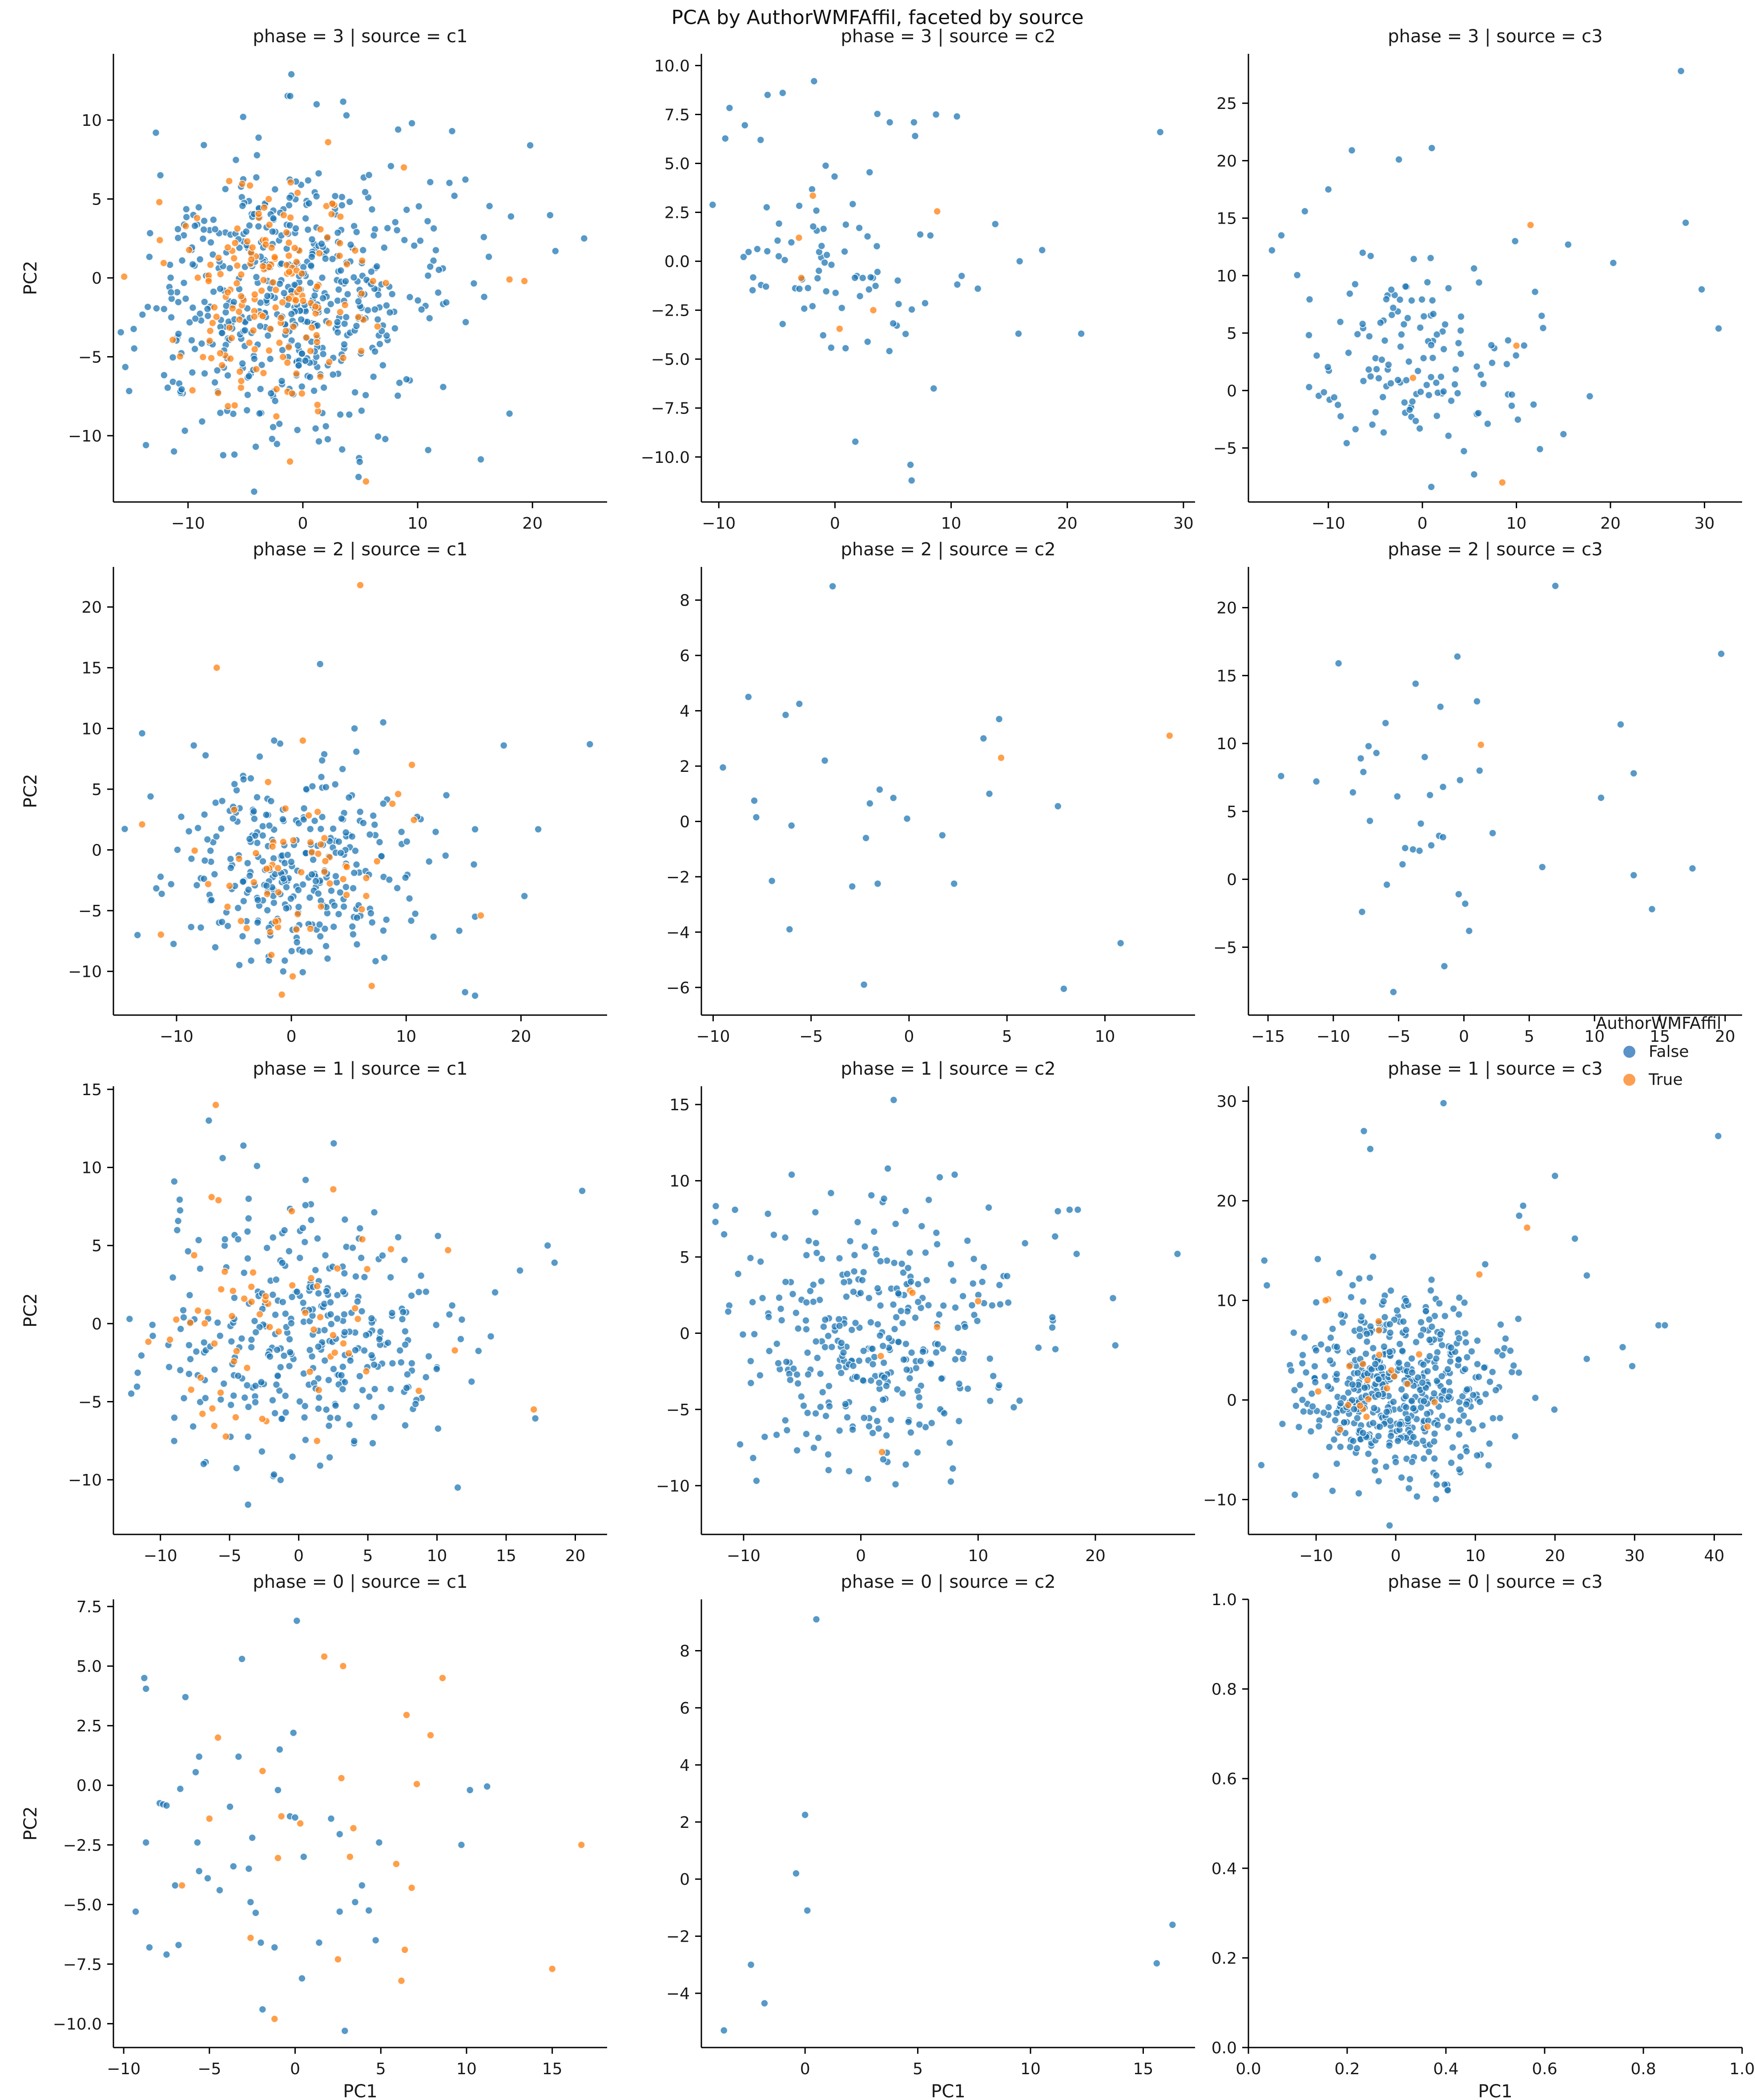 This screenshot has height=2100, width=1755. Describe the element at coordinates (1232, 334) in the screenshot. I see `y-tick-label: 5` at that location.